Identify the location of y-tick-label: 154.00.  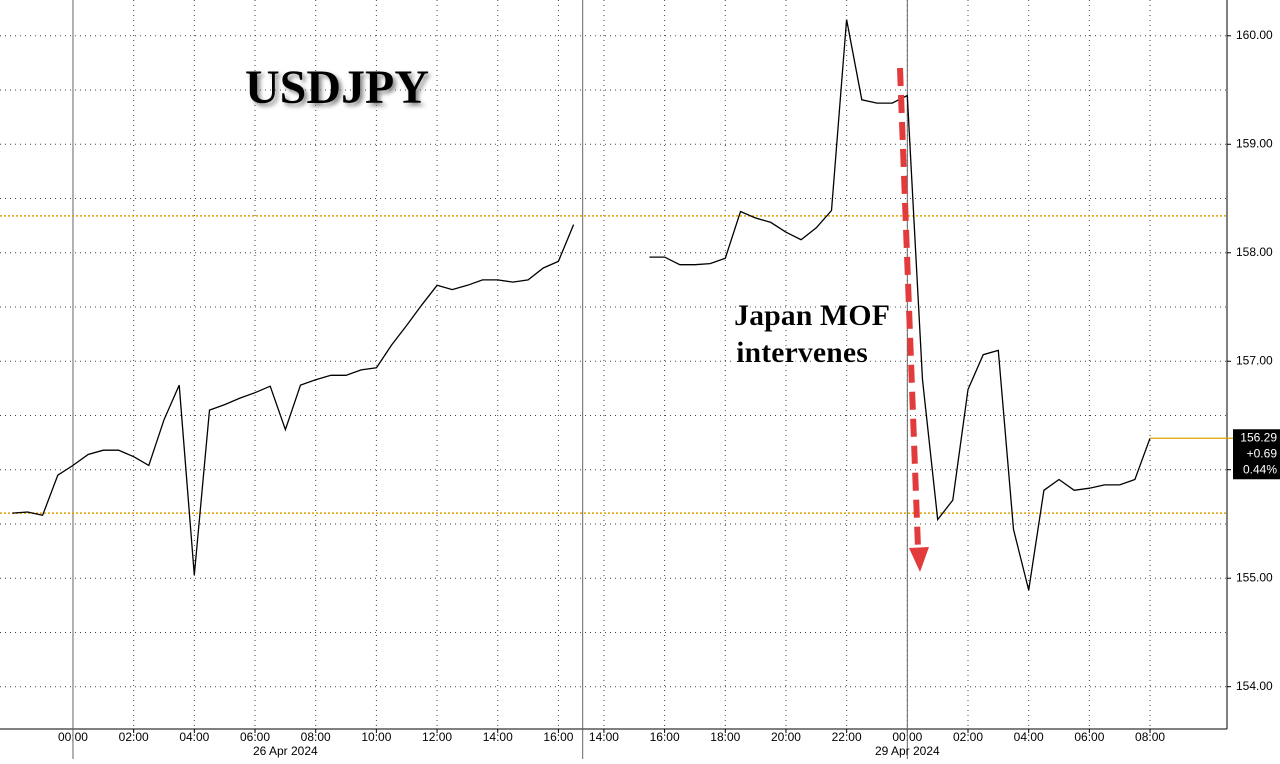
(1254, 686).